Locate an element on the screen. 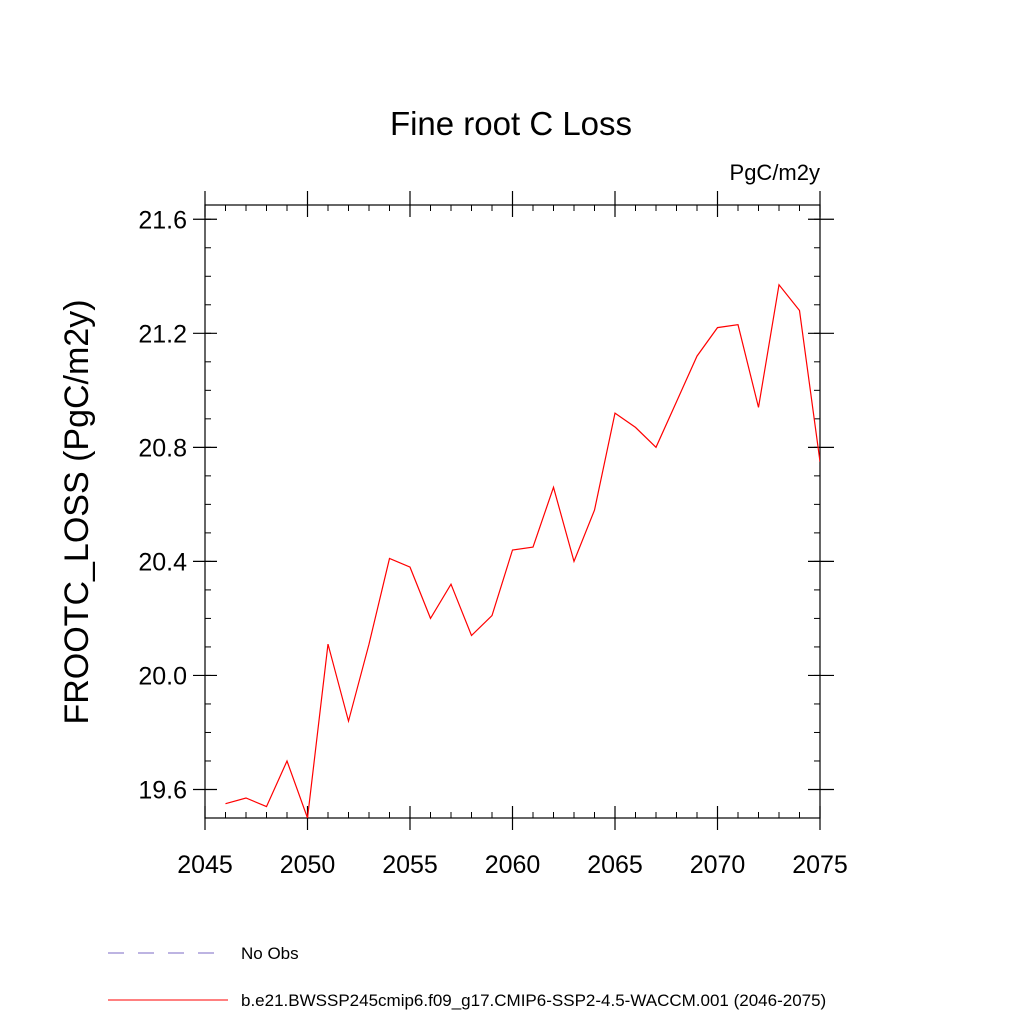  y-tick-label: 21.2 is located at coordinates (162, 334).